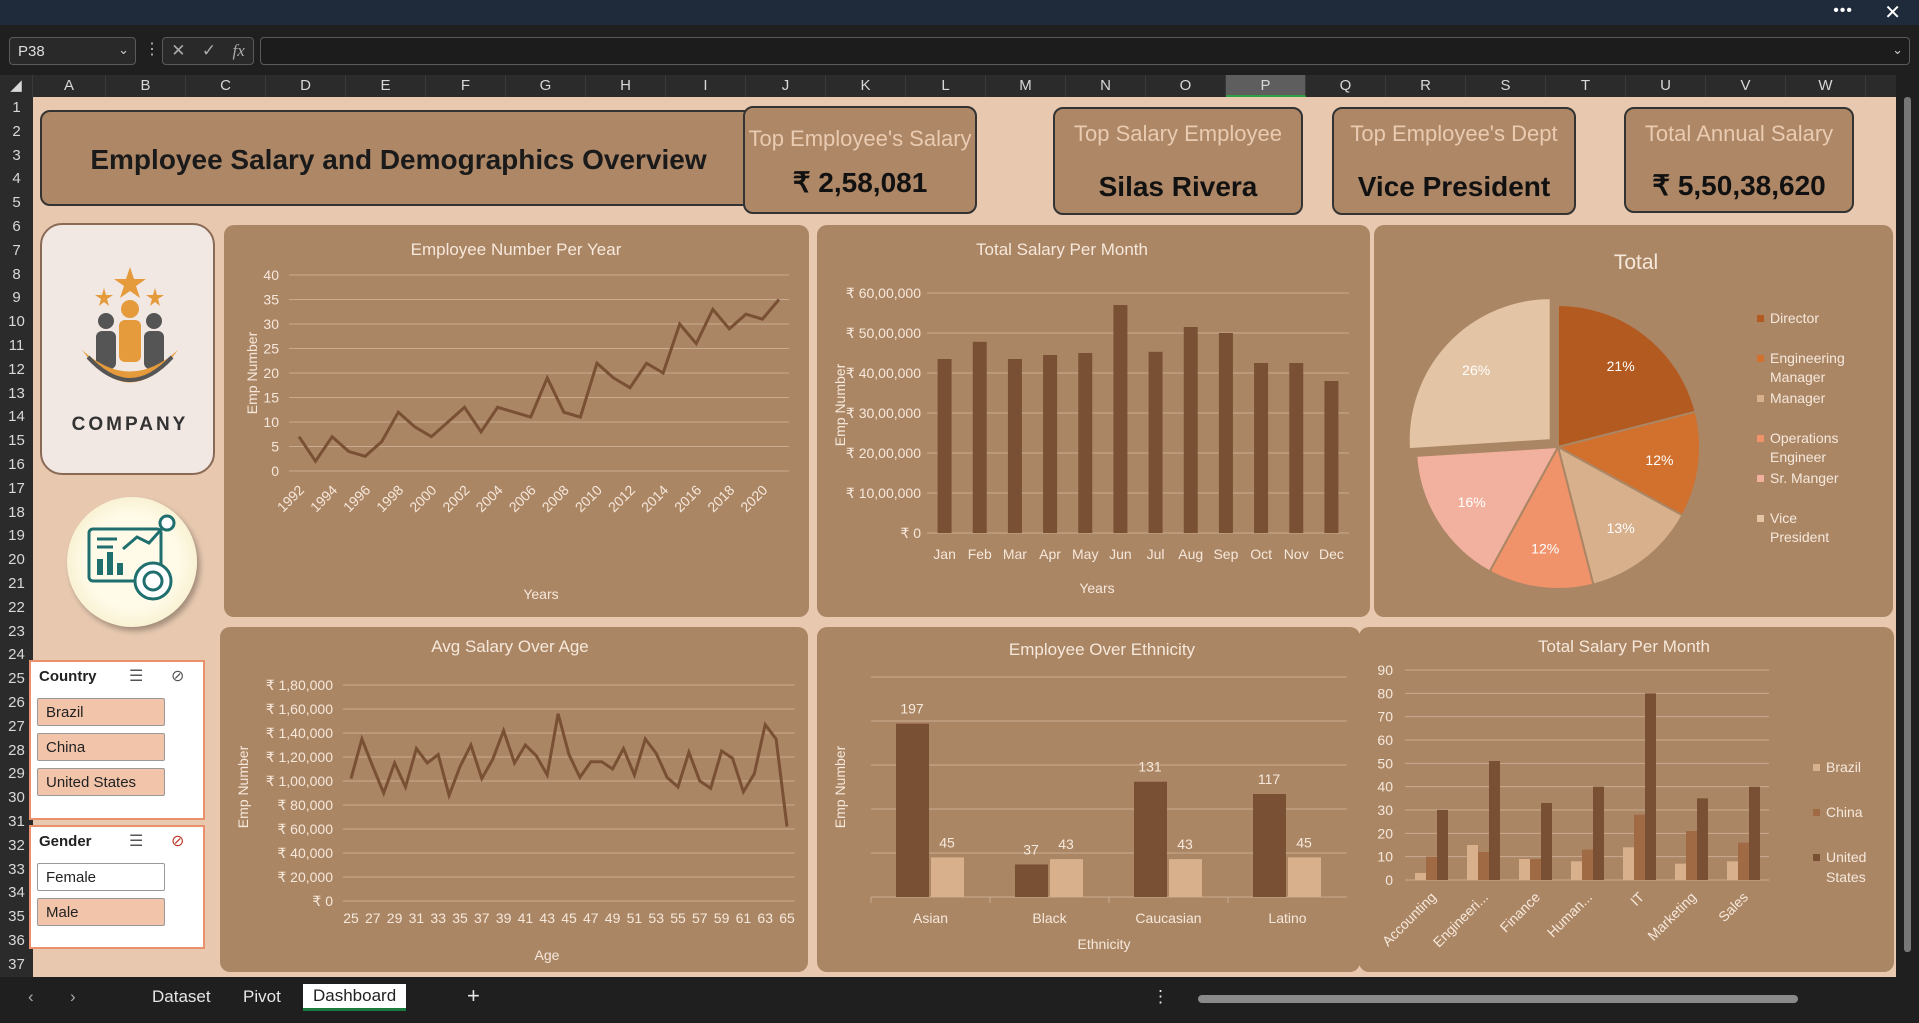 This screenshot has height=1023, width=1919. Describe the element at coordinates (546, 86) in the screenshot. I see `column-header-G: G` at that location.